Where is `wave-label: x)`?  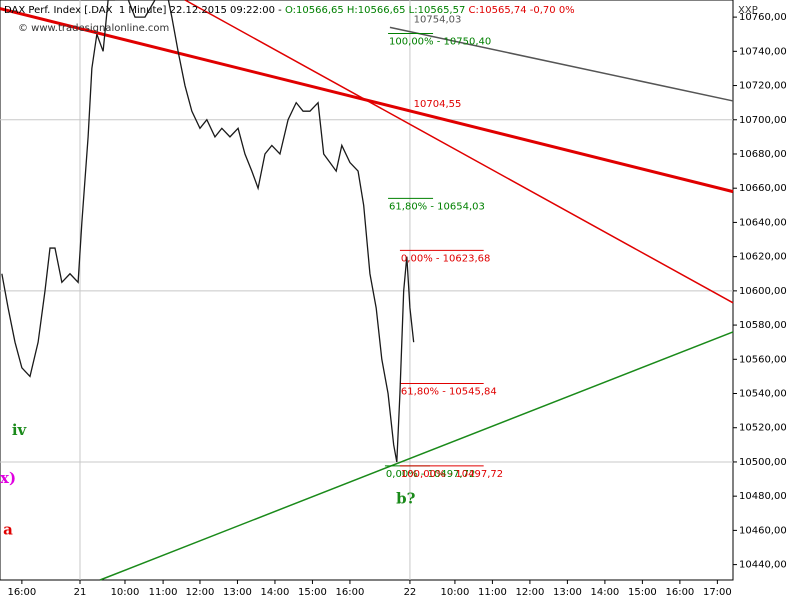
wave-label: x) is located at coordinates (8, 478).